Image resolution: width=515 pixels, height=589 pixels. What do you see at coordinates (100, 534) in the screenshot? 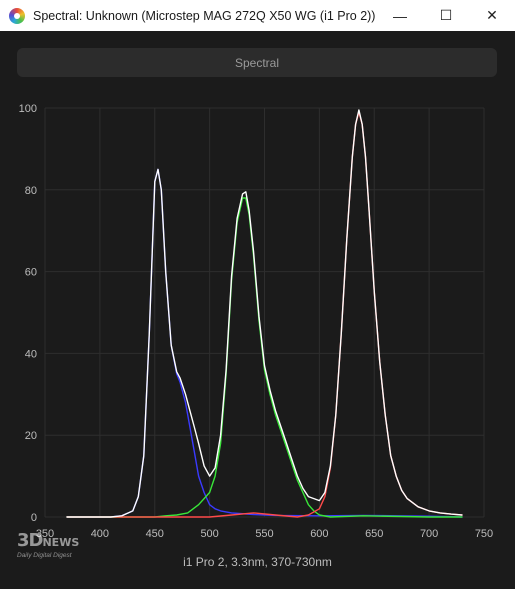
I see `x-tick-label: 400` at bounding box center [100, 534].